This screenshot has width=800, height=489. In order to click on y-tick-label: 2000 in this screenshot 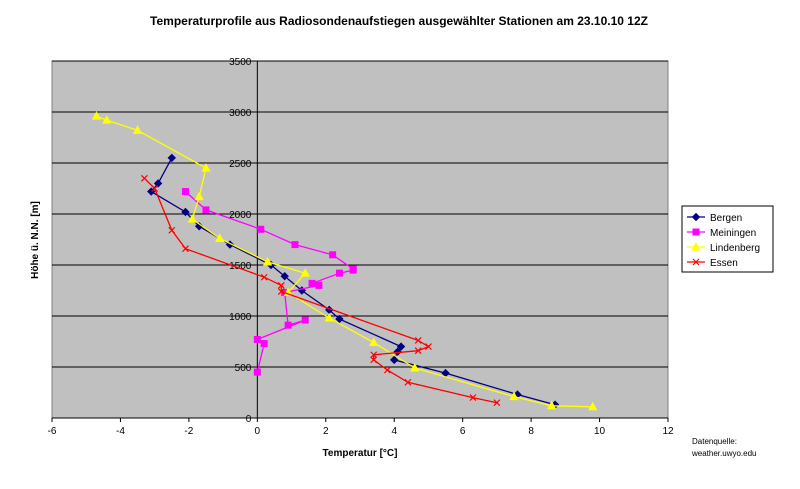, I will do `click(240, 215)`.